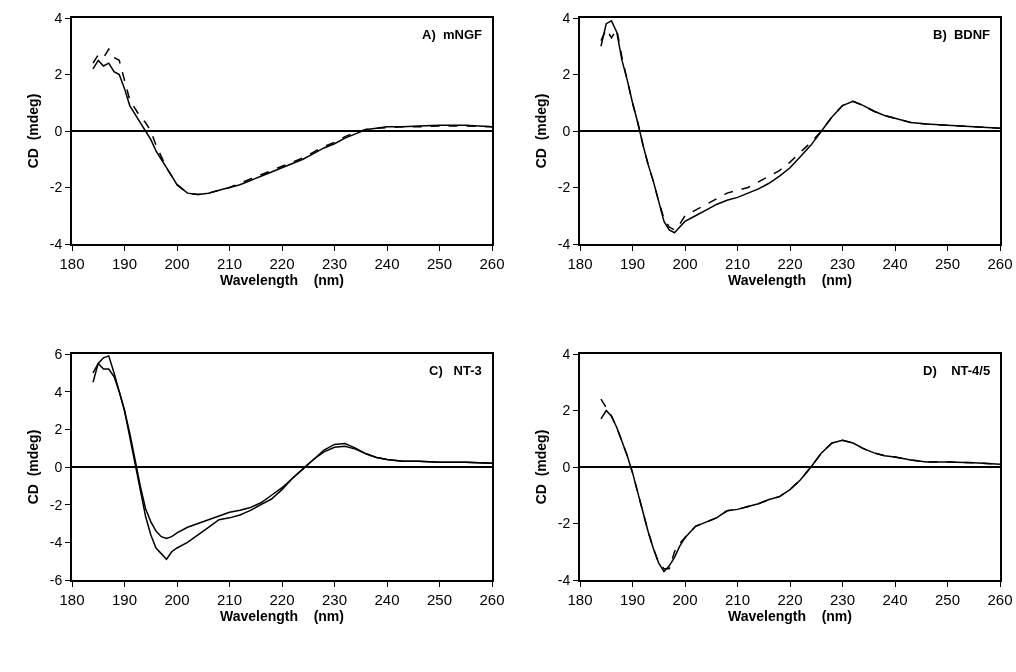 This screenshot has height=672, width=1016. What do you see at coordinates (452, 34) in the screenshot?
I see `text: A) mNGF` at bounding box center [452, 34].